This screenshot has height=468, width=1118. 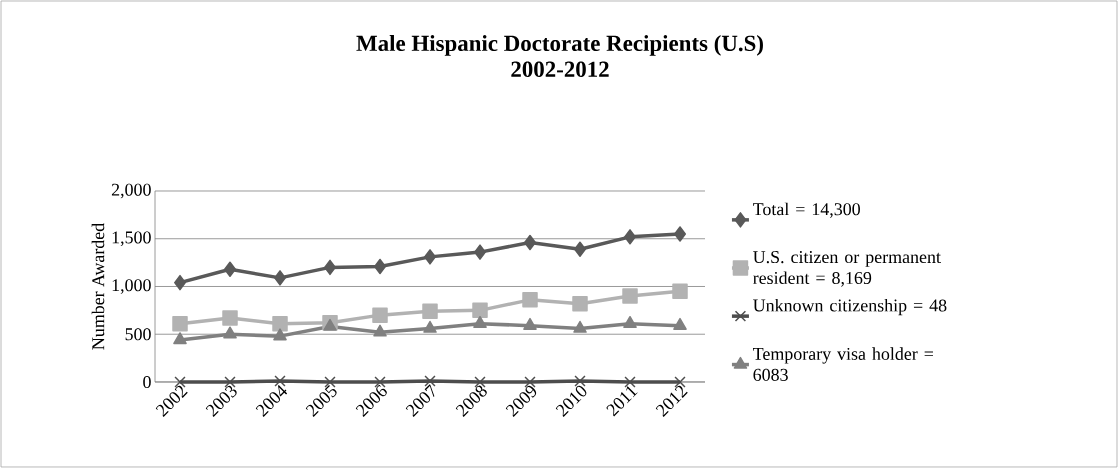 What do you see at coordinates (806, 210) in the screenshot?
I see `legend-label: Total = 14,300` at bounding box center [806, 210].